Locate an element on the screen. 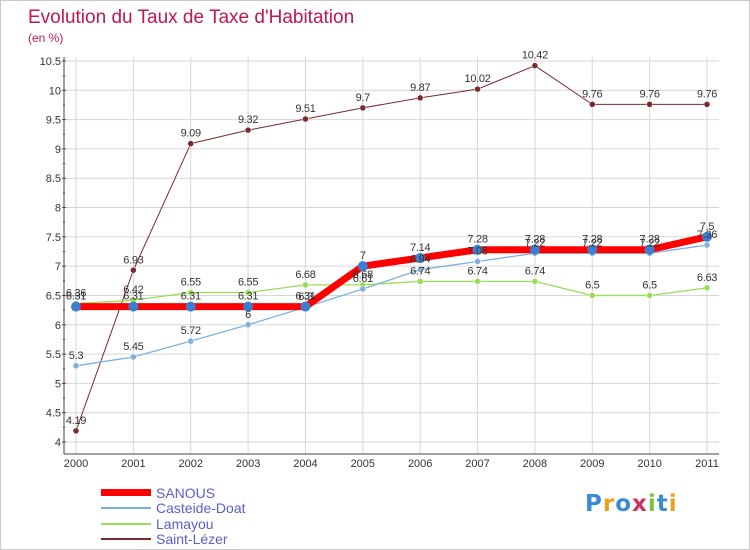  data-label-saint-lezer: 9.09 is located at coordinates (191, 134).